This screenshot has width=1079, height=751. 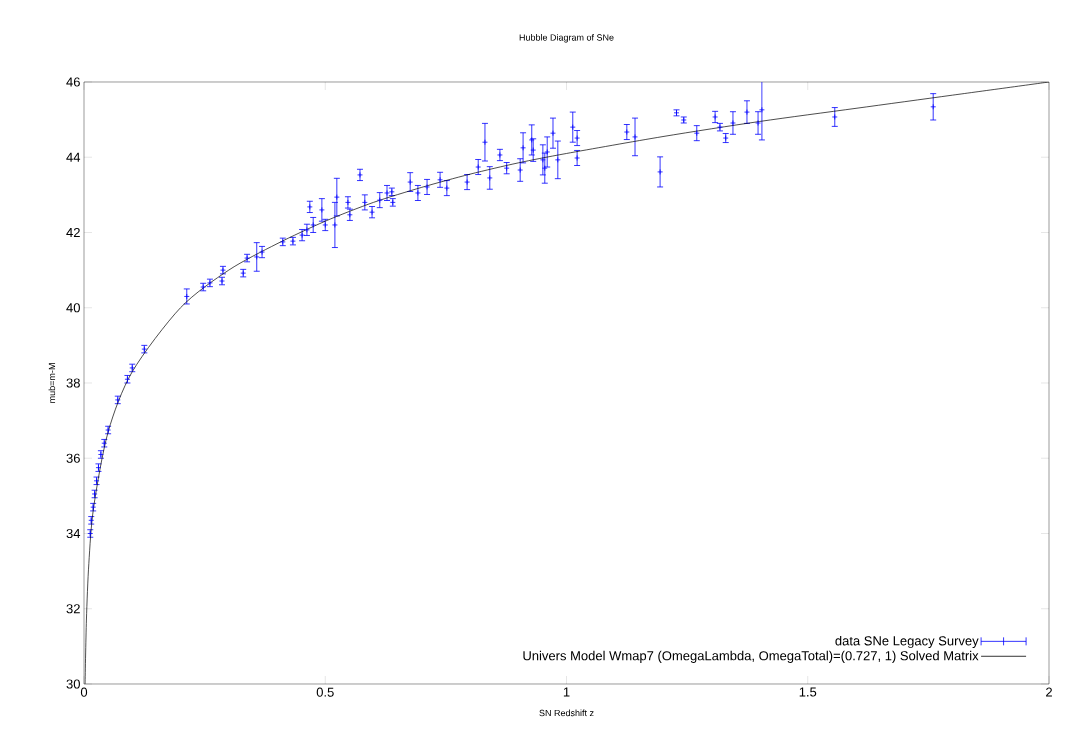 What do you see at coordinates (73, 684) in the screenshot?
I see `y-tick-label: 30` at bounding box center [73, 684].